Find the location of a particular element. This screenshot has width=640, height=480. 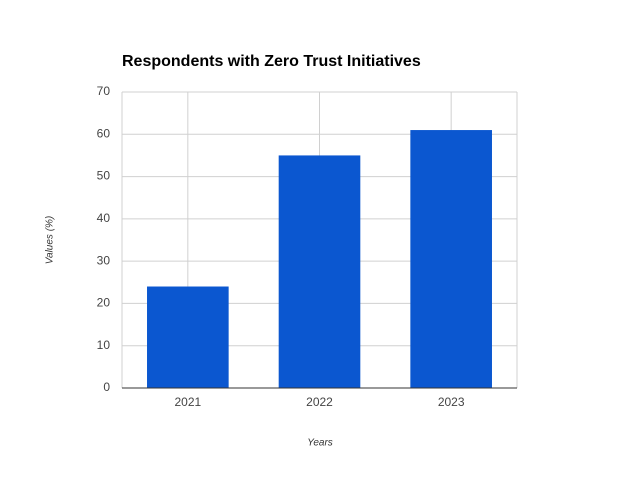

y-tick-label: 60 is located at coordinates (104, 133).